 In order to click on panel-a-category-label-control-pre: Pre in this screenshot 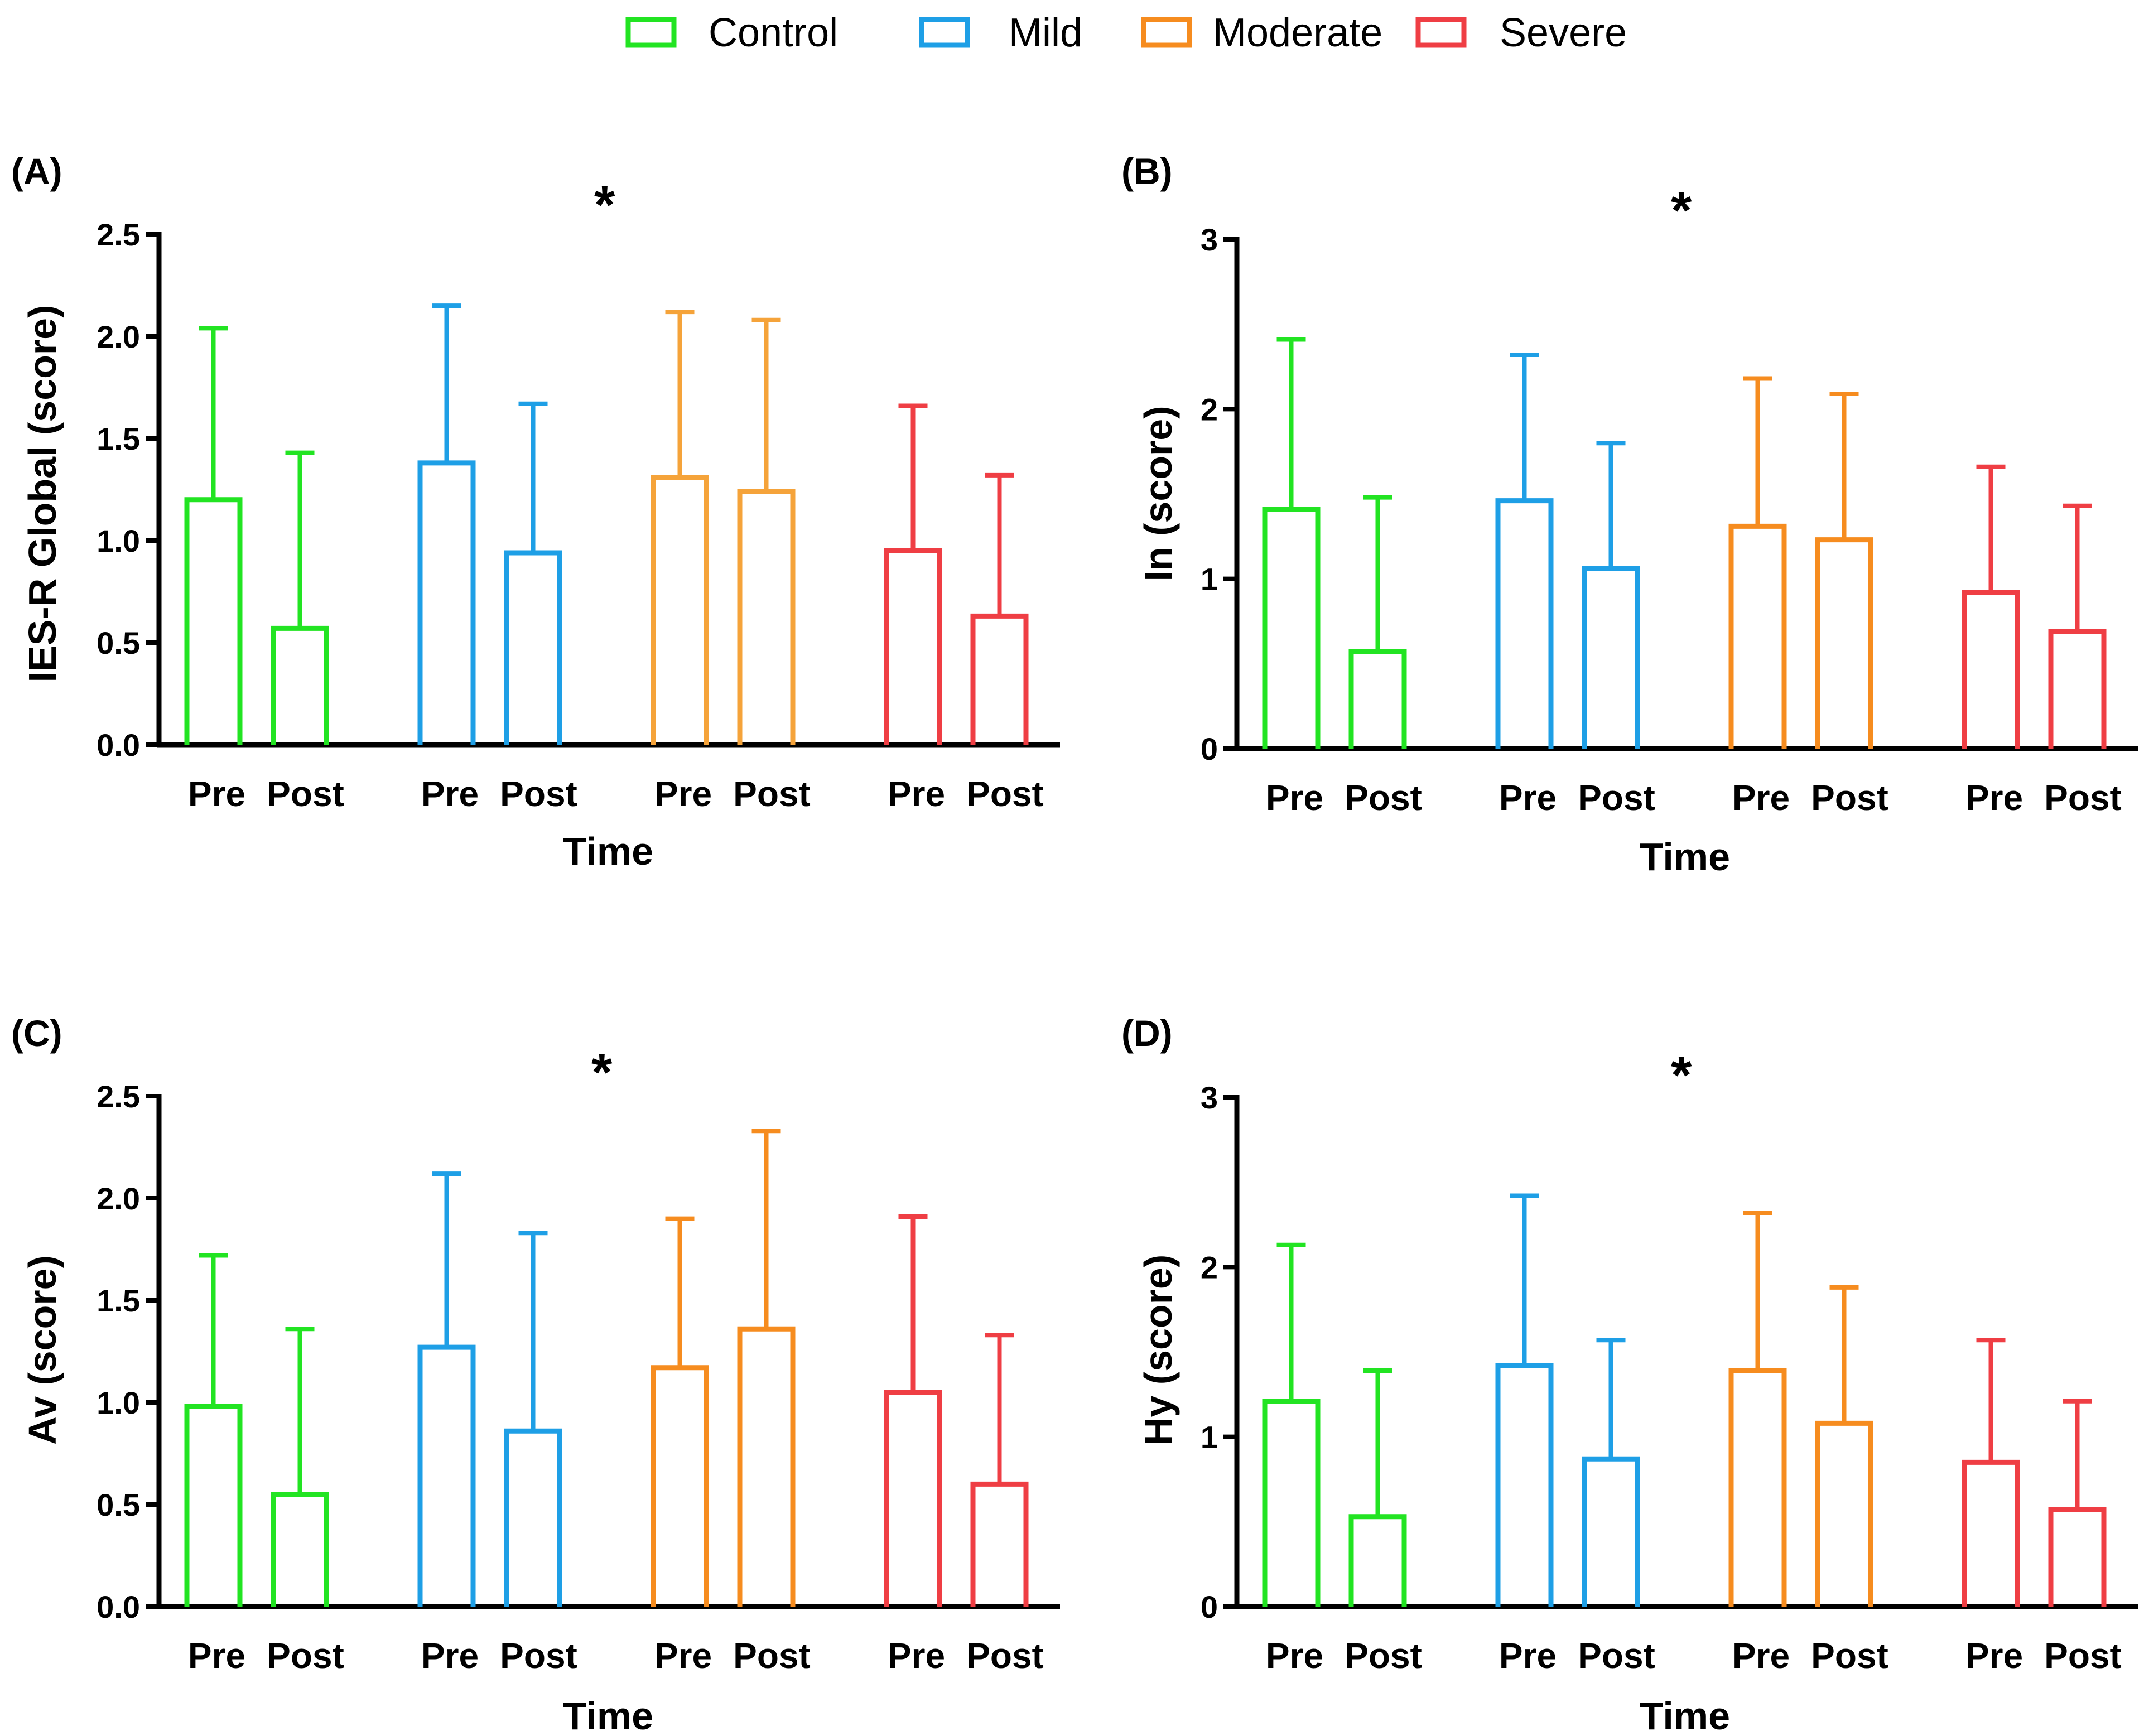, I will do `click(216, 794)`.